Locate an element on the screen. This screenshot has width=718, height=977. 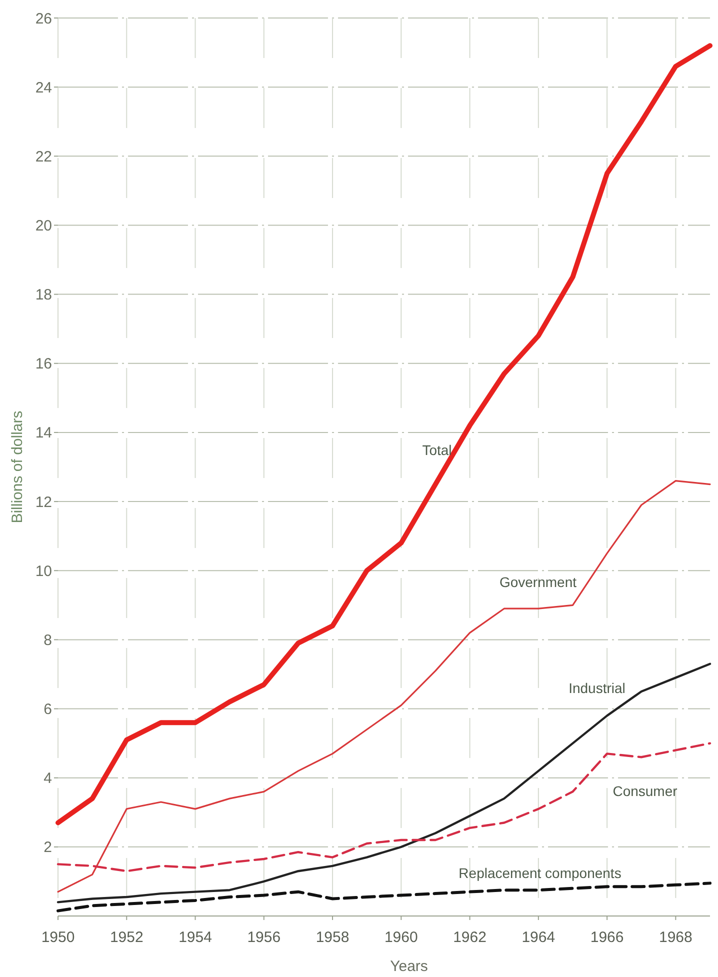
x-tick-label: 1950 is located at coordinates (58, 937).